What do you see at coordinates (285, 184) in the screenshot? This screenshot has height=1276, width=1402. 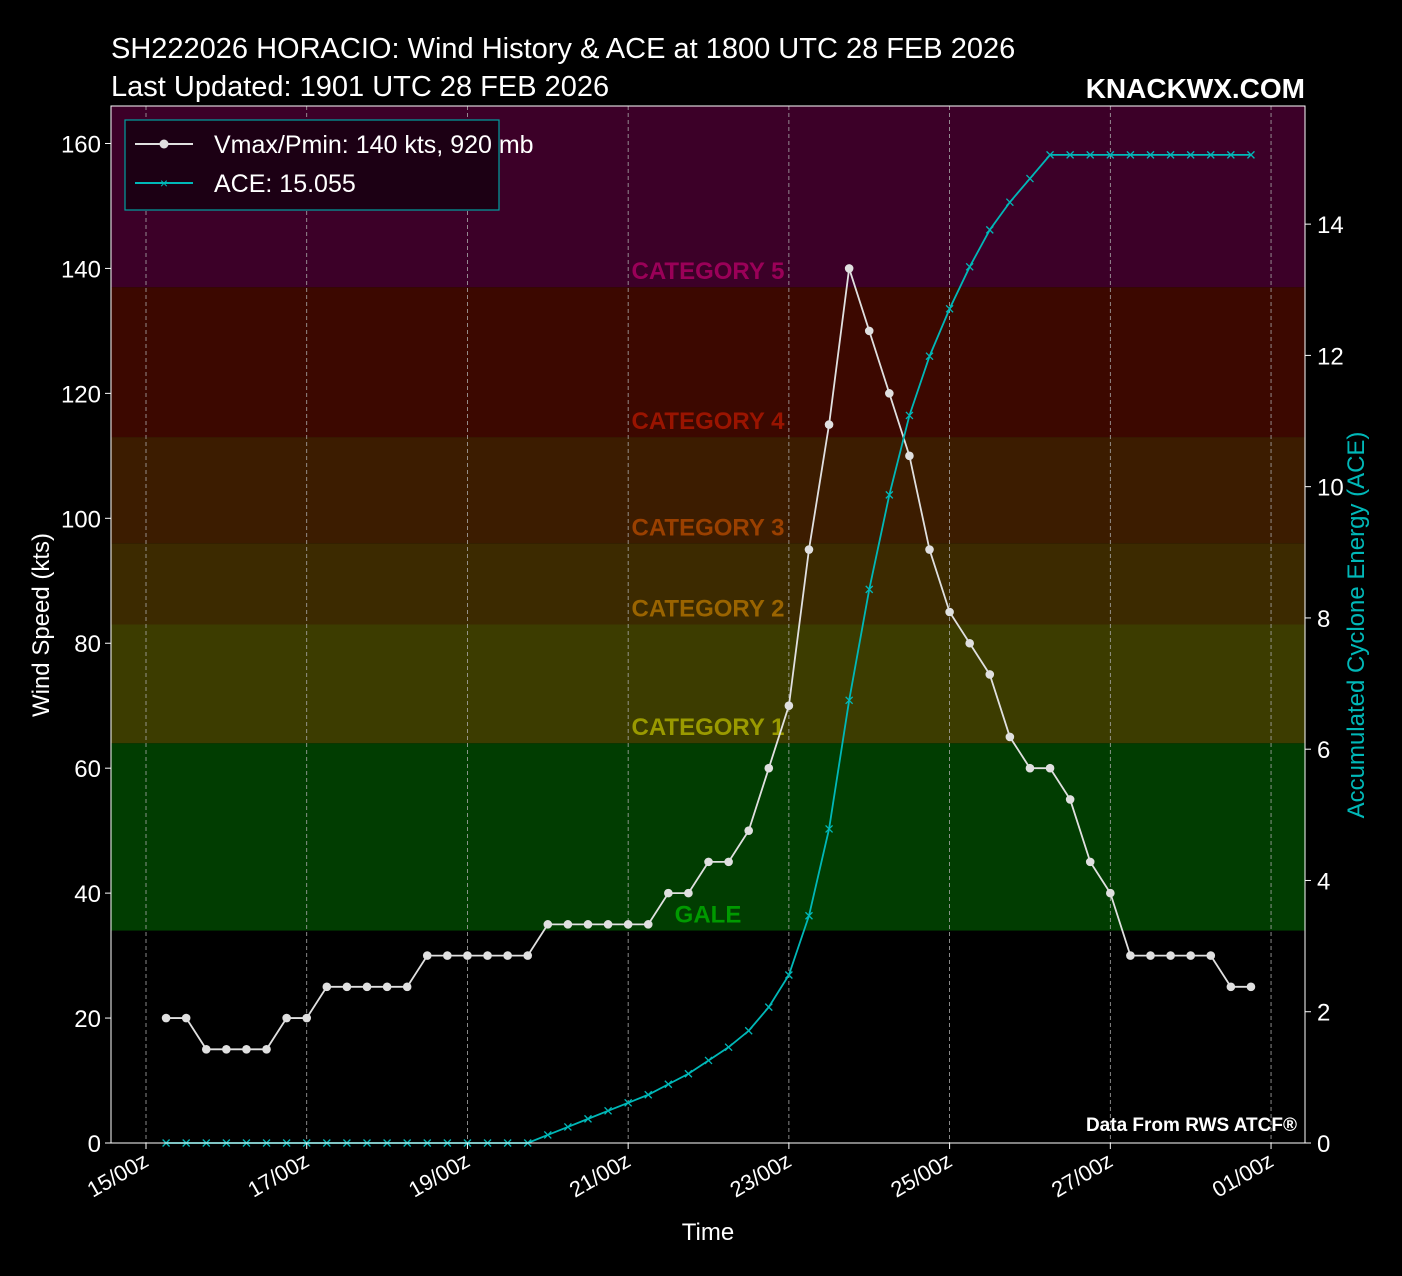 I see `legend-ace-label: ACE: 15.055` at bounding box center [285, 184].